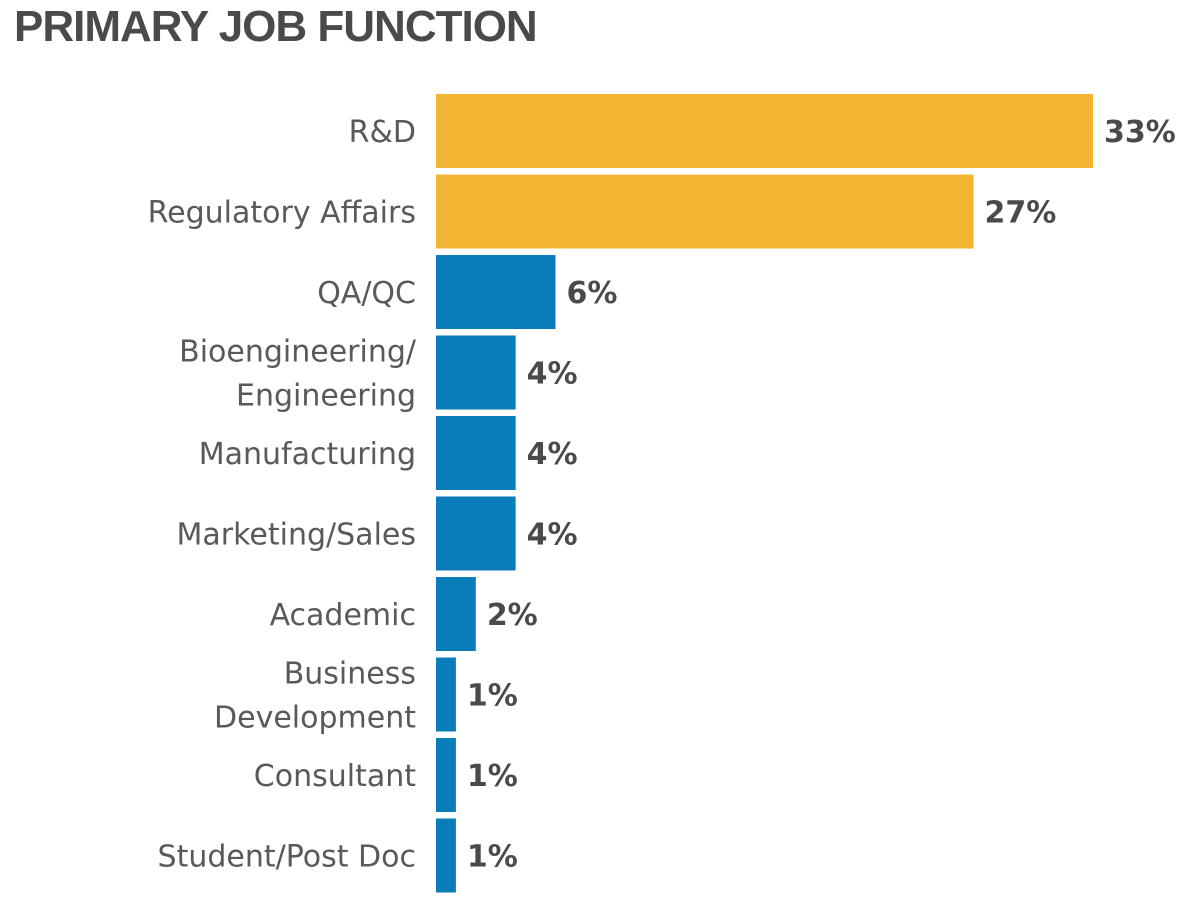 This screenshot has width=1200, height=900. What do you see at coordinates (307, 454) in the screenshot?
I see `category-label-4: Manufacturing` at bounding box center [307, 454].